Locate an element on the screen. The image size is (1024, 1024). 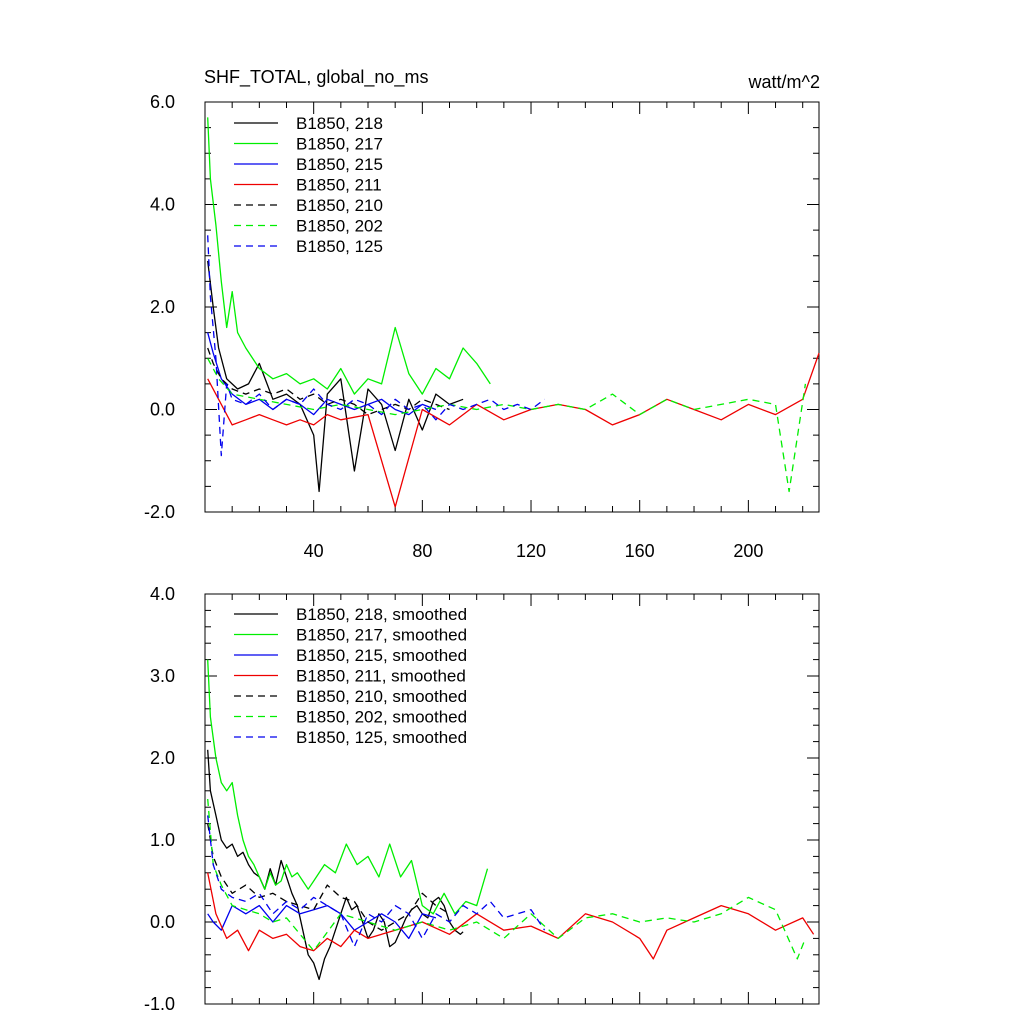
legend-label: B1850, 211 is located at coordinates (339, 185).